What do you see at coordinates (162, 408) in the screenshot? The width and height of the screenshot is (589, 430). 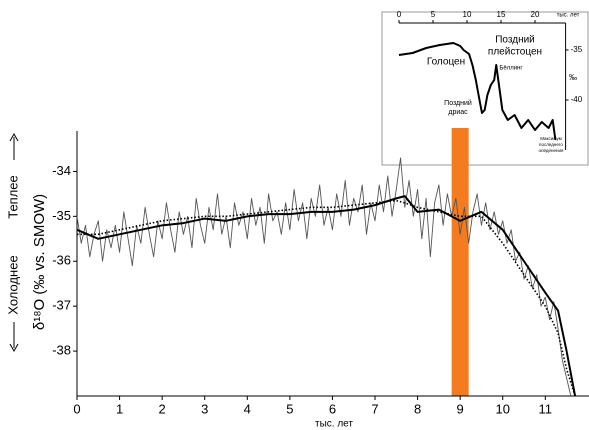 I see `x-tick-label: 2` at bounding box center [162, 408].